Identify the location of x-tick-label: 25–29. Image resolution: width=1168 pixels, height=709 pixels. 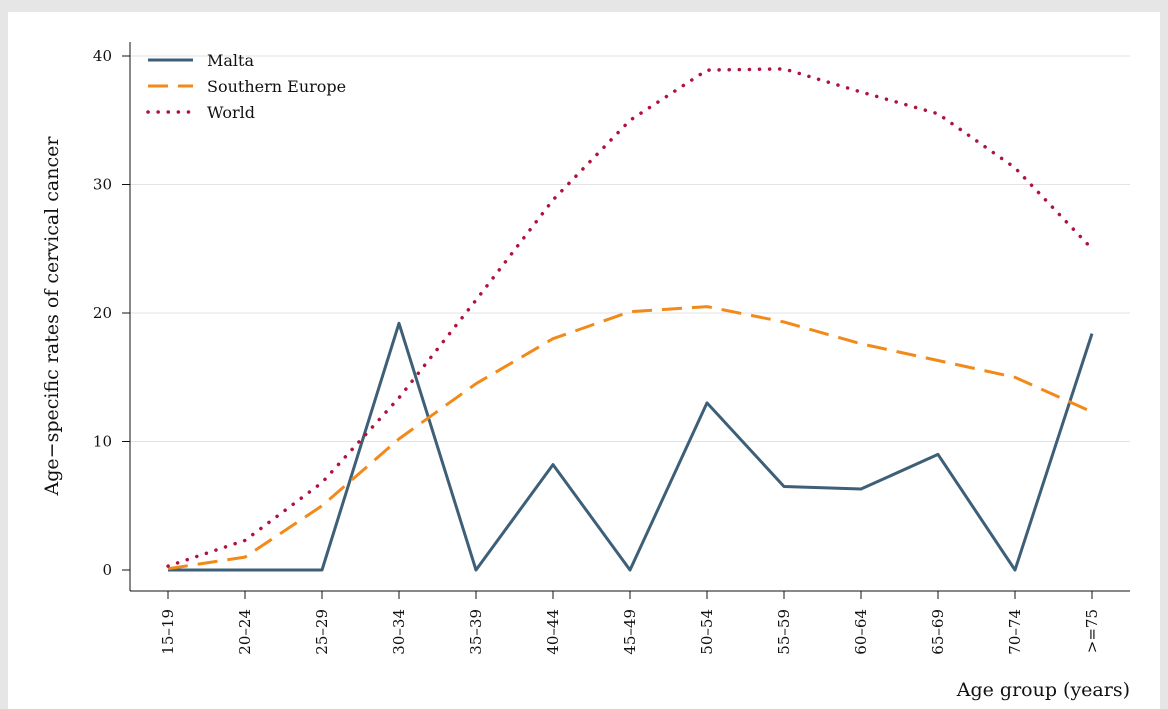
(322, 632).